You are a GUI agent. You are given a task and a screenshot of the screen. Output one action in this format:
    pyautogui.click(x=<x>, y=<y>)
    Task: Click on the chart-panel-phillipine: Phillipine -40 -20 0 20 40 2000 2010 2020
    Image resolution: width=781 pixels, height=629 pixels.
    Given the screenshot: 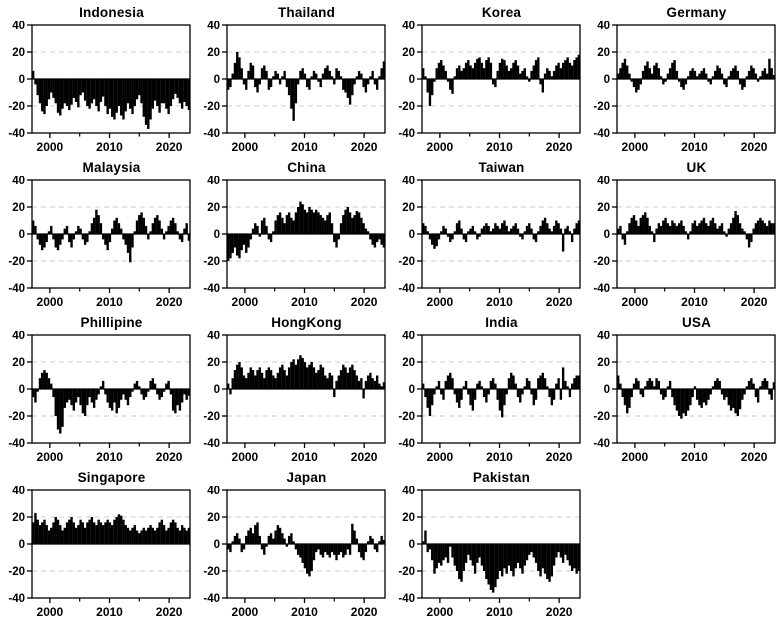 What is the action you would take?
    pyautogui.click(x=97, y=391)
    